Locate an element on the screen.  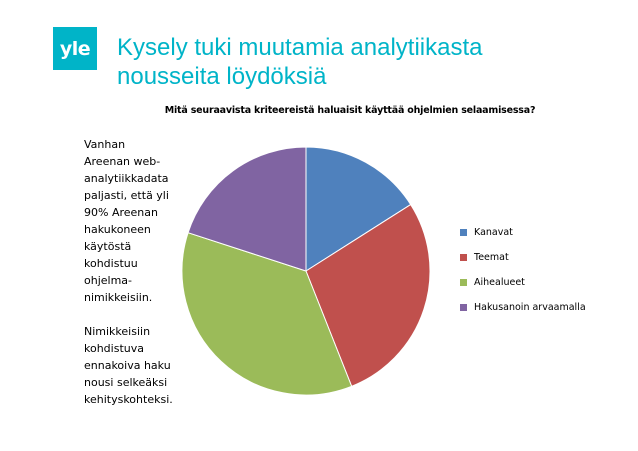
yle-logo: yle is located at coordinates (75, 48).